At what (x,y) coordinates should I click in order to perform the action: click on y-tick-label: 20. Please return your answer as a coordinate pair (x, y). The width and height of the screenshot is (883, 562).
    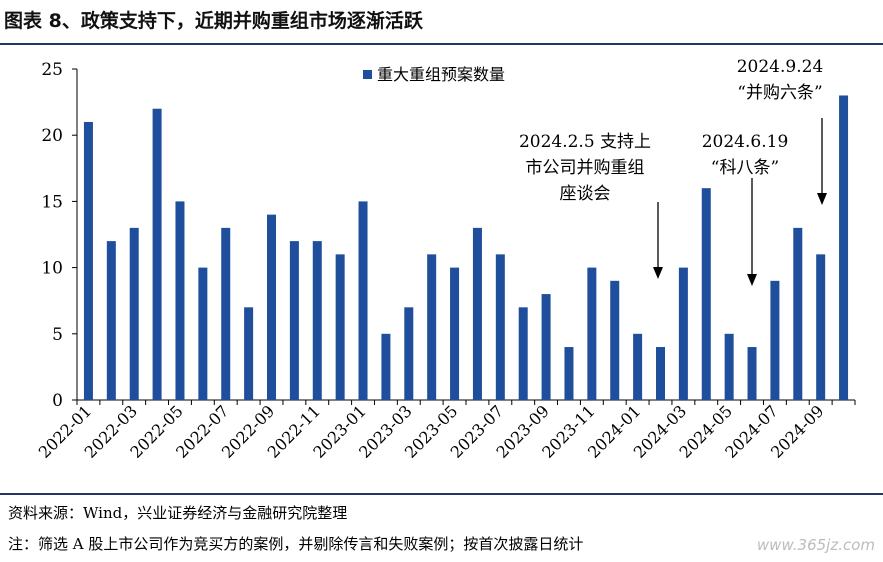
    Looking at the image, I should click on (52, 136).